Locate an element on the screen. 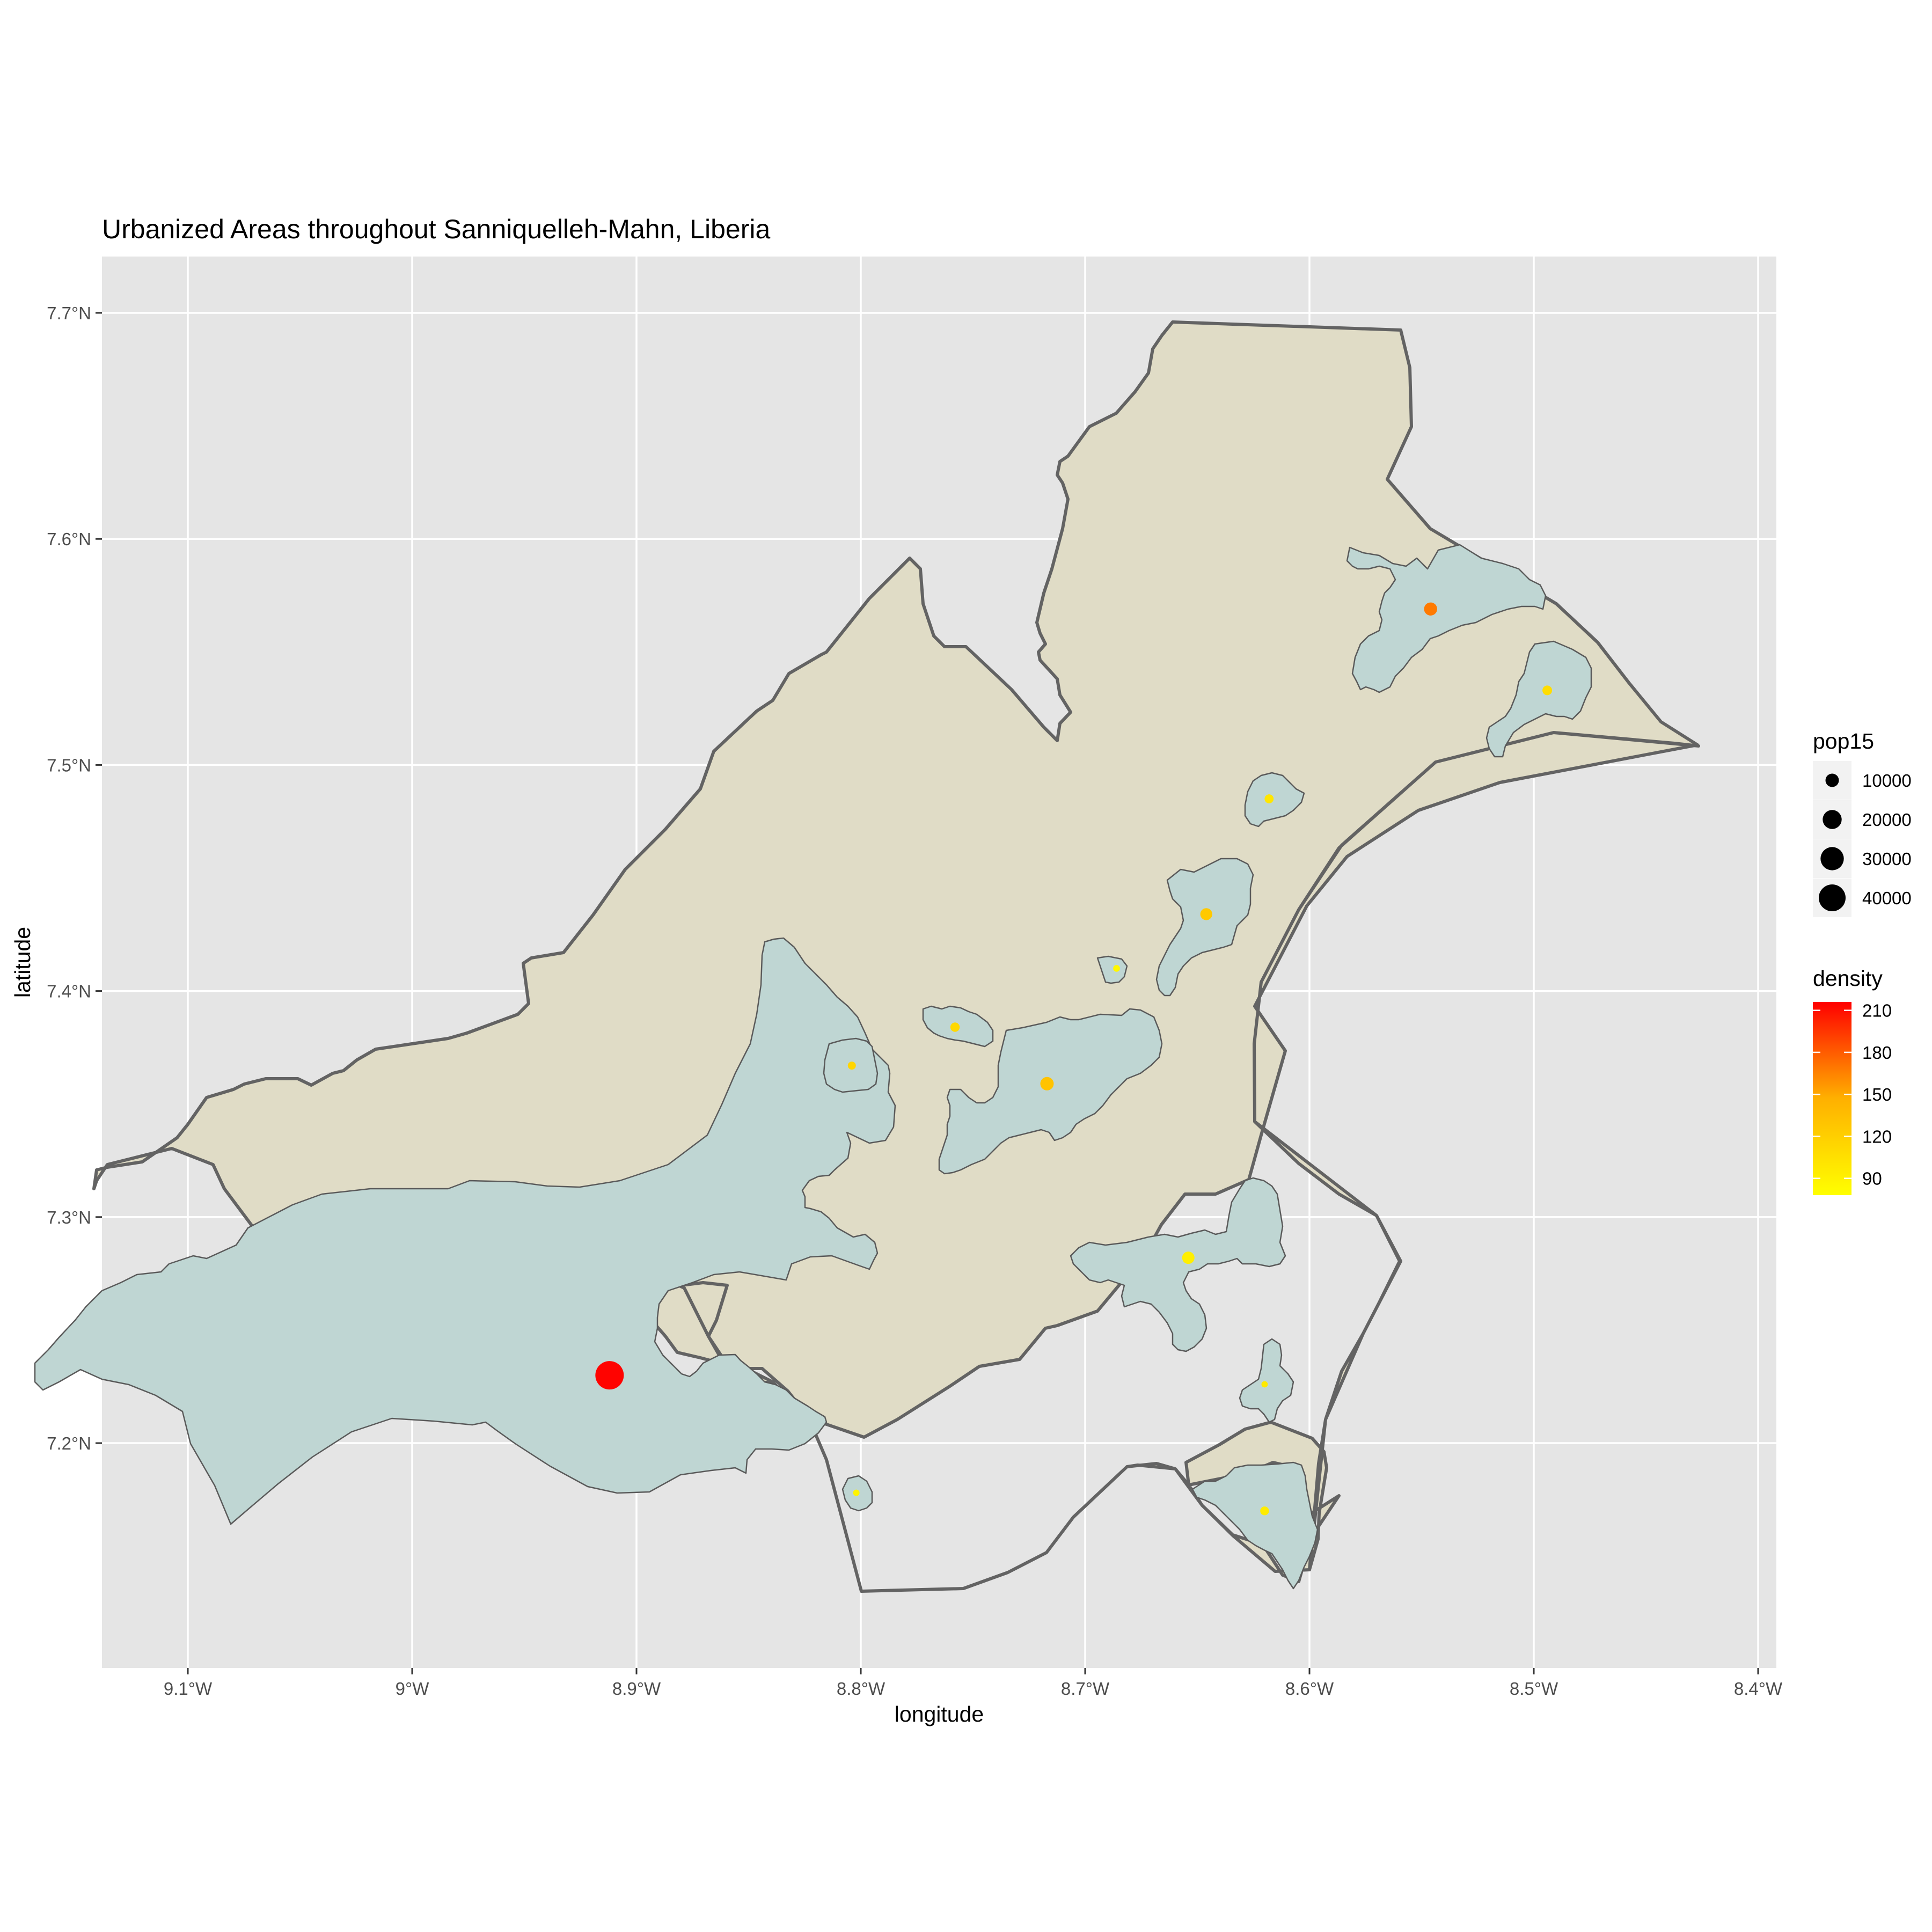 This screenshot has width=1932, height=1932. legend-color-label: 90 is located at coordinates (1872, 1179).